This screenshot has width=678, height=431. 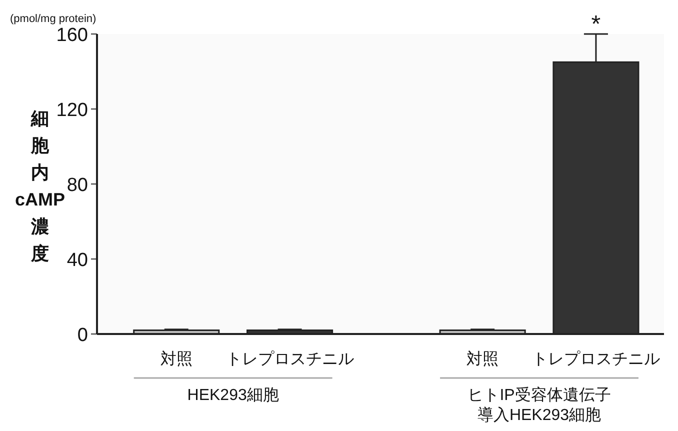 What do you see at coordinates (539, 405) in the screenshot?
I see `text: ヒトIP受容体遺伝子導入HEK293細胞` at bounding box center [539, 405].